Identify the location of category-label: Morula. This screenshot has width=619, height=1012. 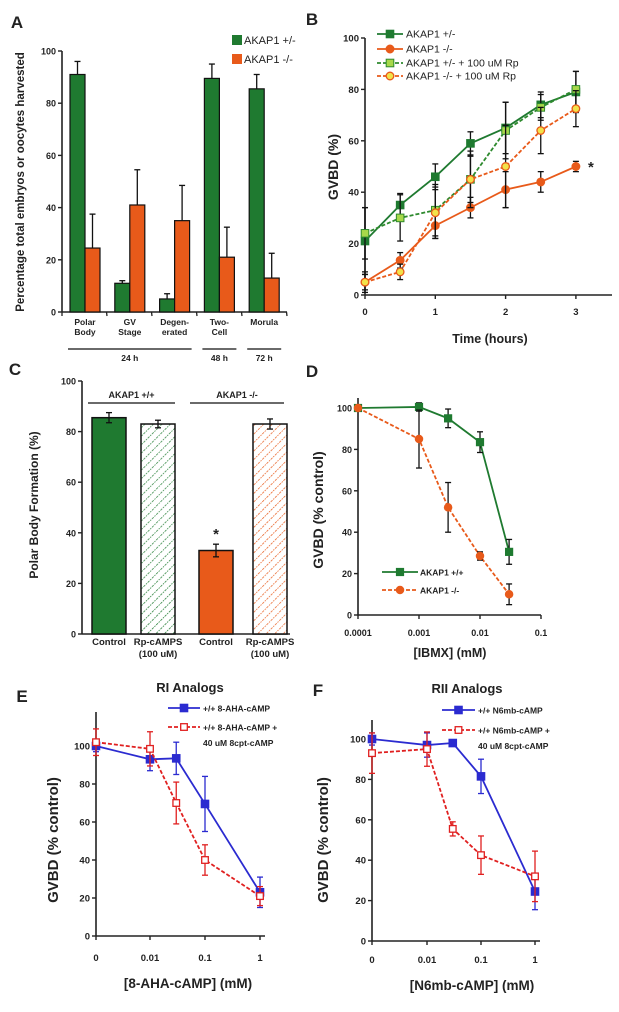
(264, 322).